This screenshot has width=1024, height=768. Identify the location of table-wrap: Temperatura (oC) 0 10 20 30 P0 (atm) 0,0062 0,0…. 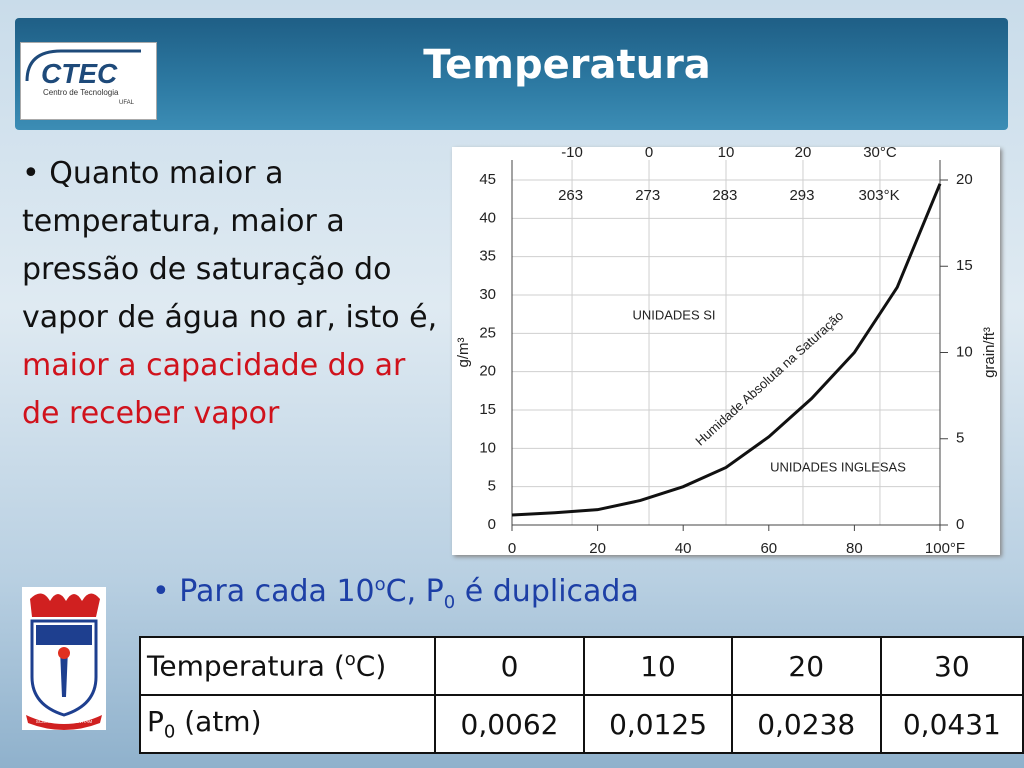
(581, 695).